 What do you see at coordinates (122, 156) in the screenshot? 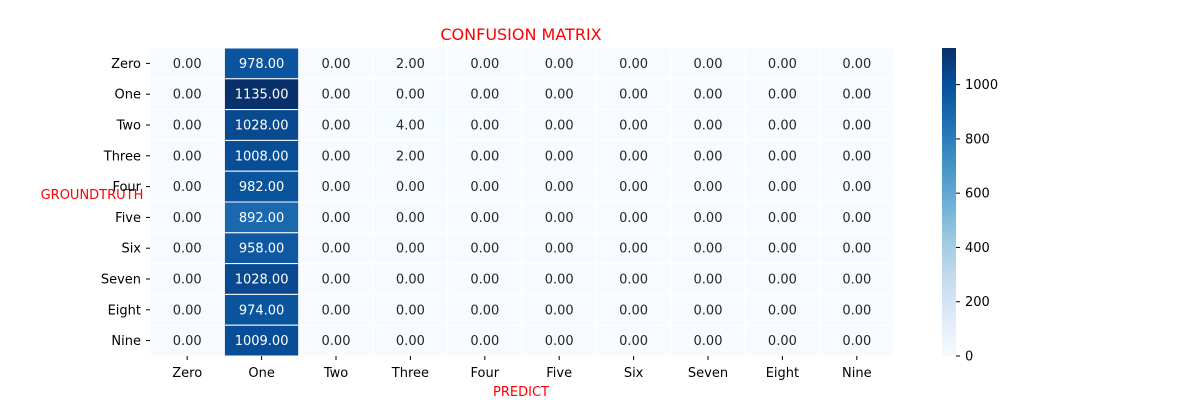
I see `y-tick-label: Three` at bounding box center [122, 156].